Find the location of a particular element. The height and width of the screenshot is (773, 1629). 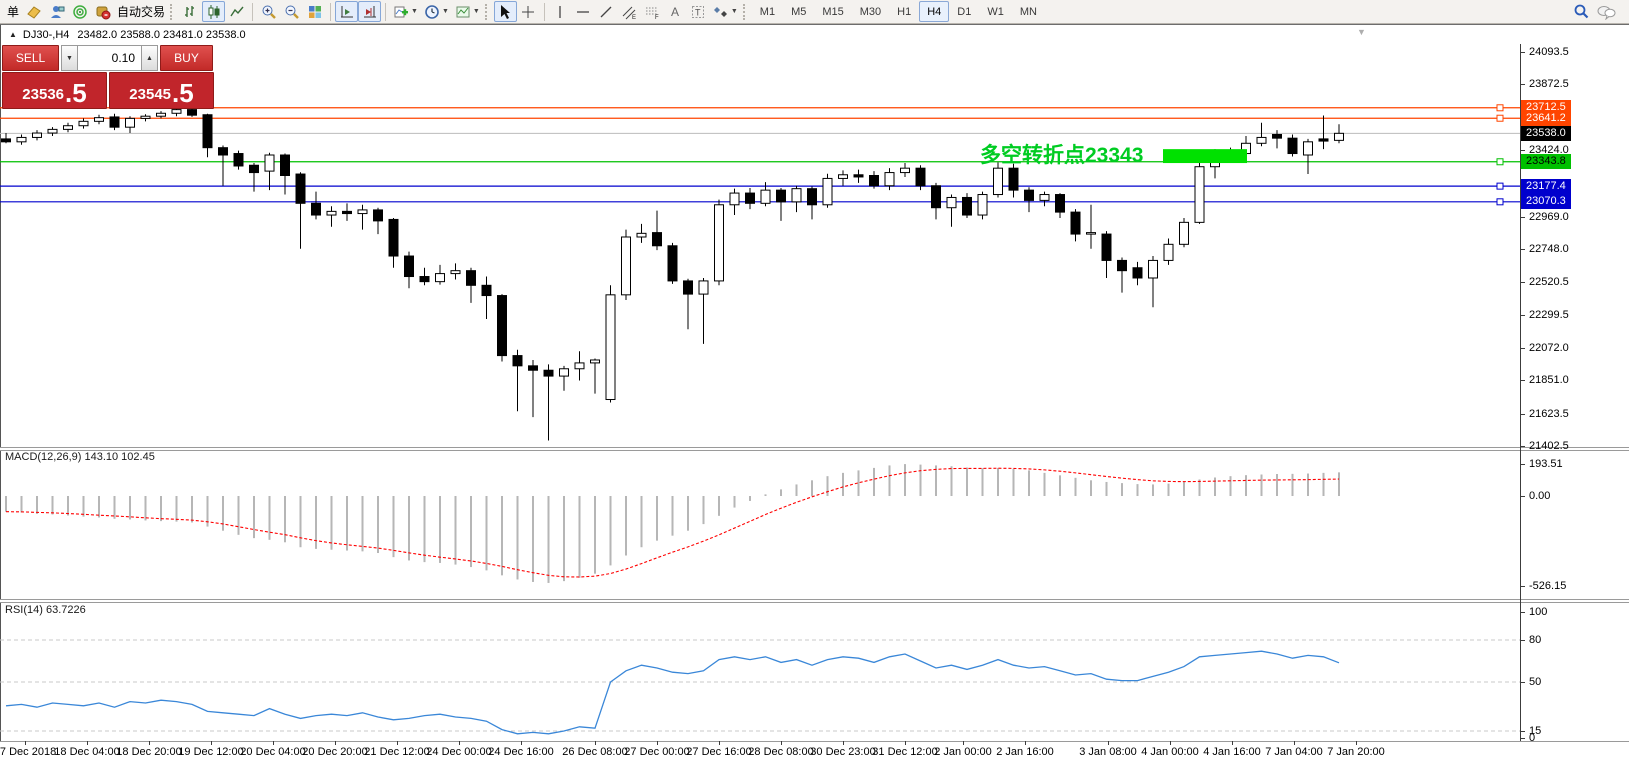

timeframe-m5: M5 is located at coordinates (799, 11).